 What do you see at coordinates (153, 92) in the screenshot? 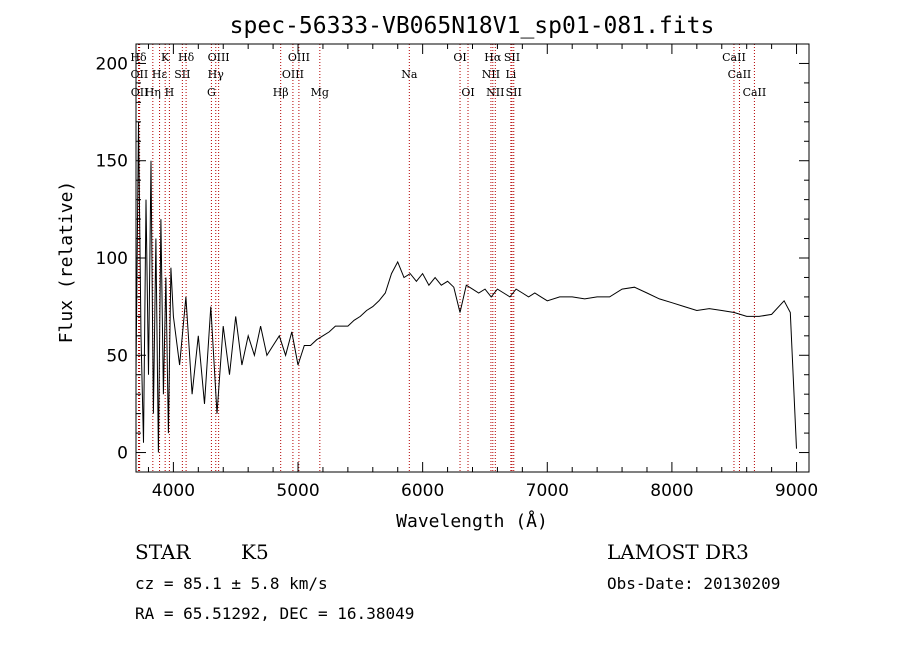
I see `spectral-line-label: Hη` at bounding box center [153, 92].